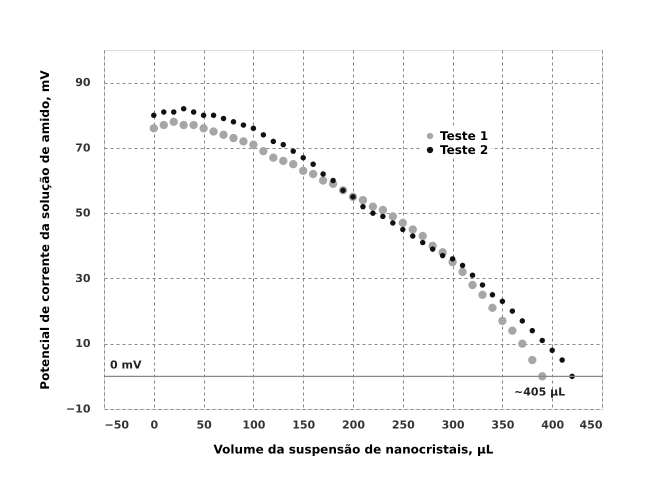  I want to click on x-tick-label: 200, so click(354, 425).